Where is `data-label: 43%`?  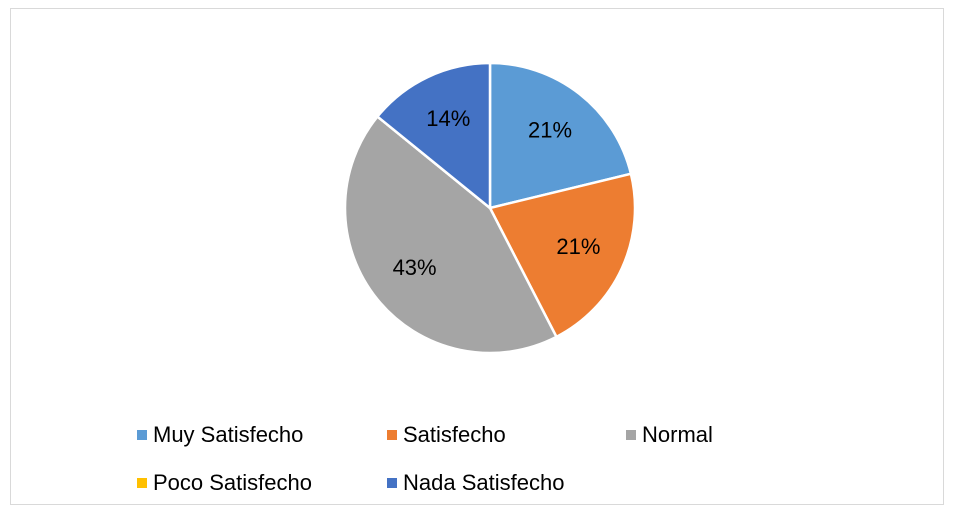
data-label: 43% is located at coordinates (415, 267).